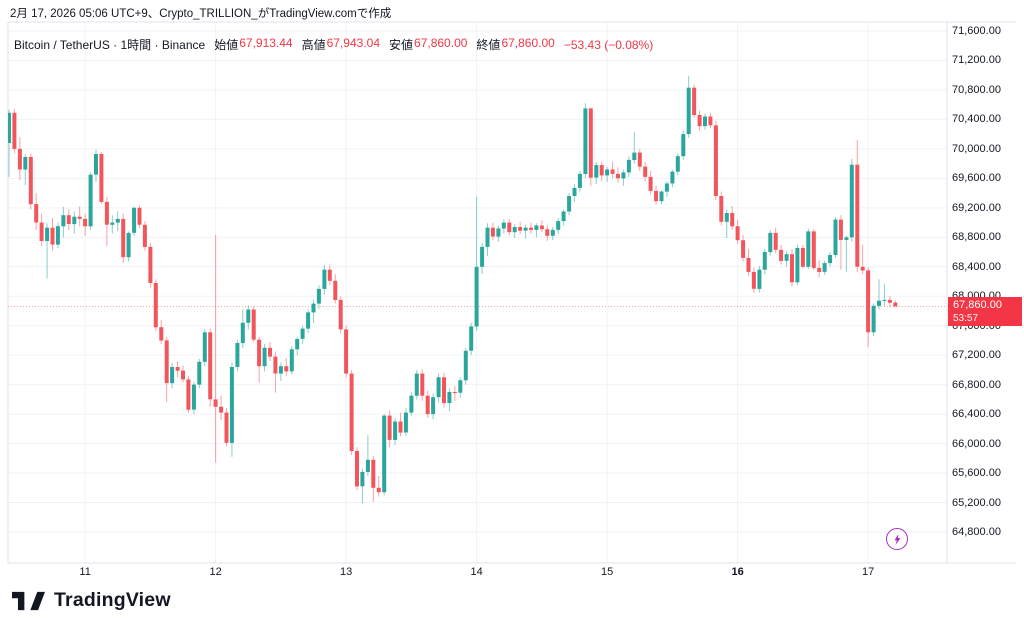 The image size is (1024, 629). I want to click on price-axis-label: 68,400.00, so click(976, 266).